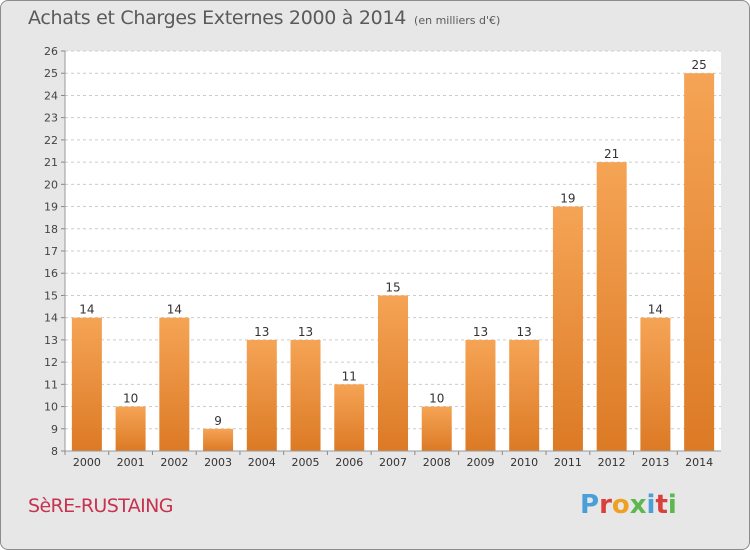 This screenshot has height=550, width=750. What do you see at coordinates (51, 251) in the screenshot?
I see `y-tick-label: 17` at bounding box center [51, 251].